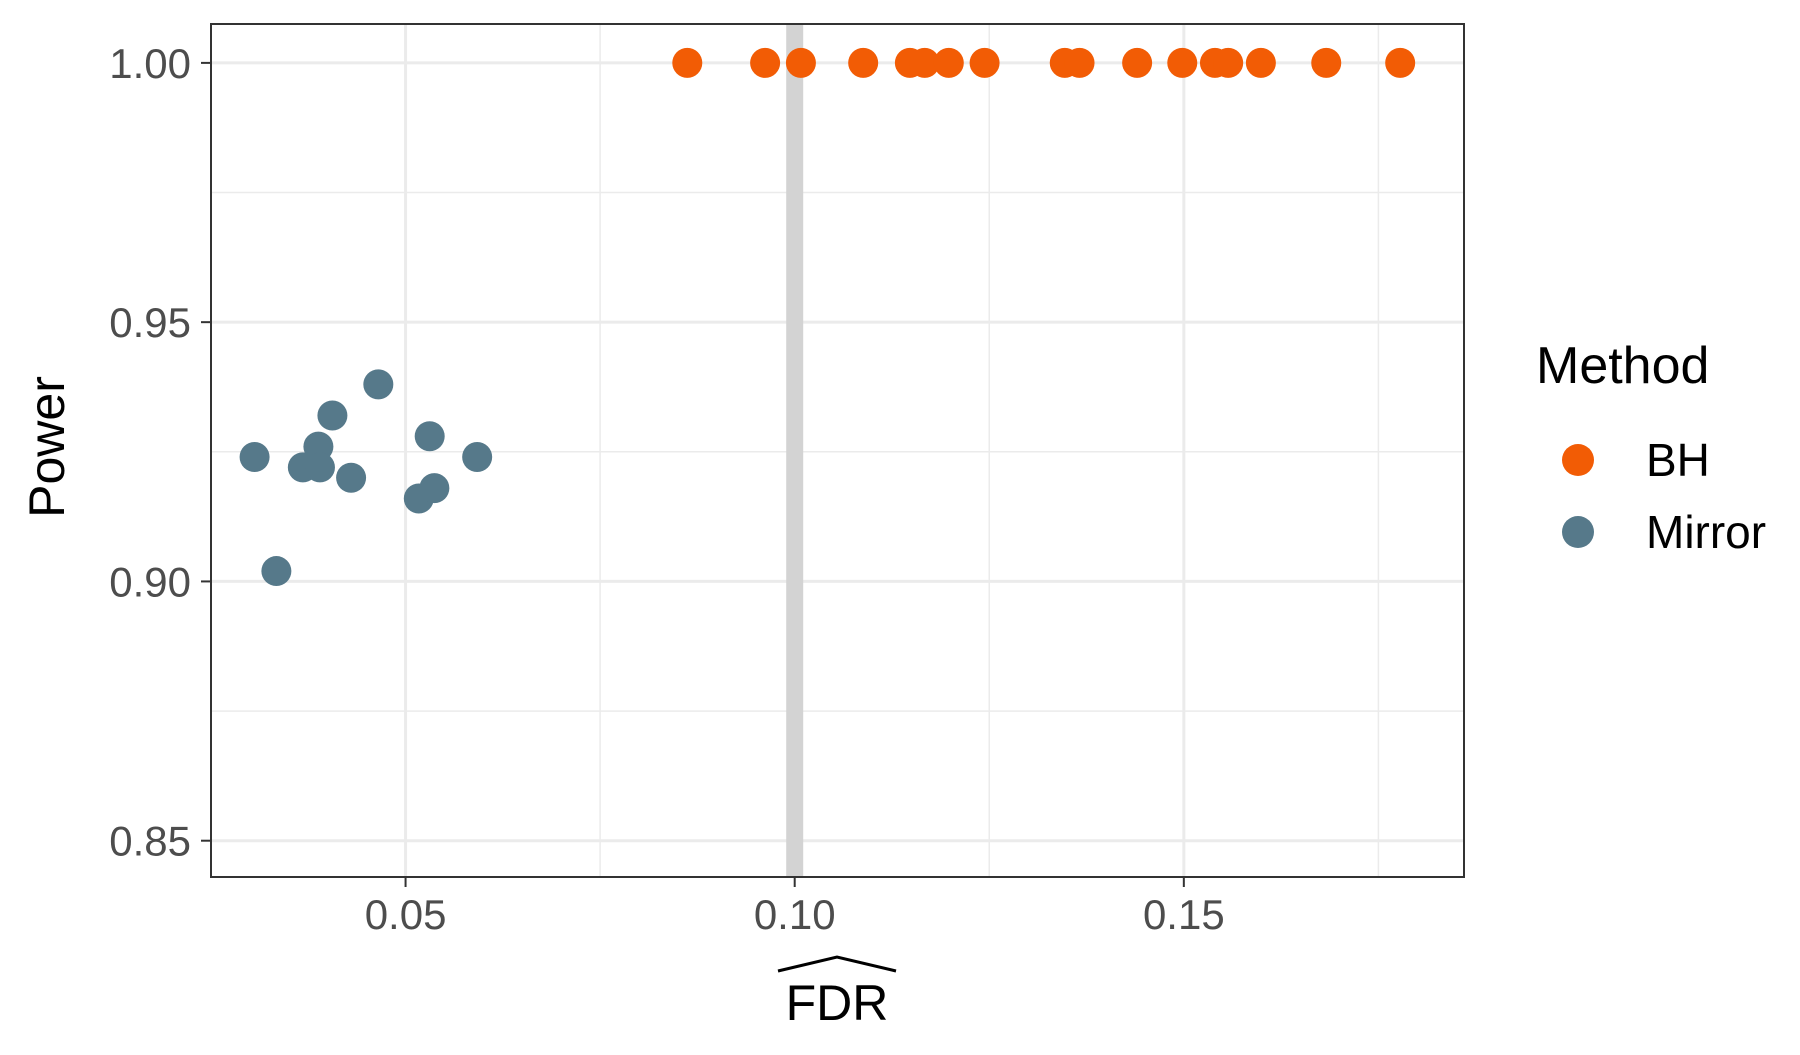  I want to click on y-tick-label: 0.85, so click(150, 841).